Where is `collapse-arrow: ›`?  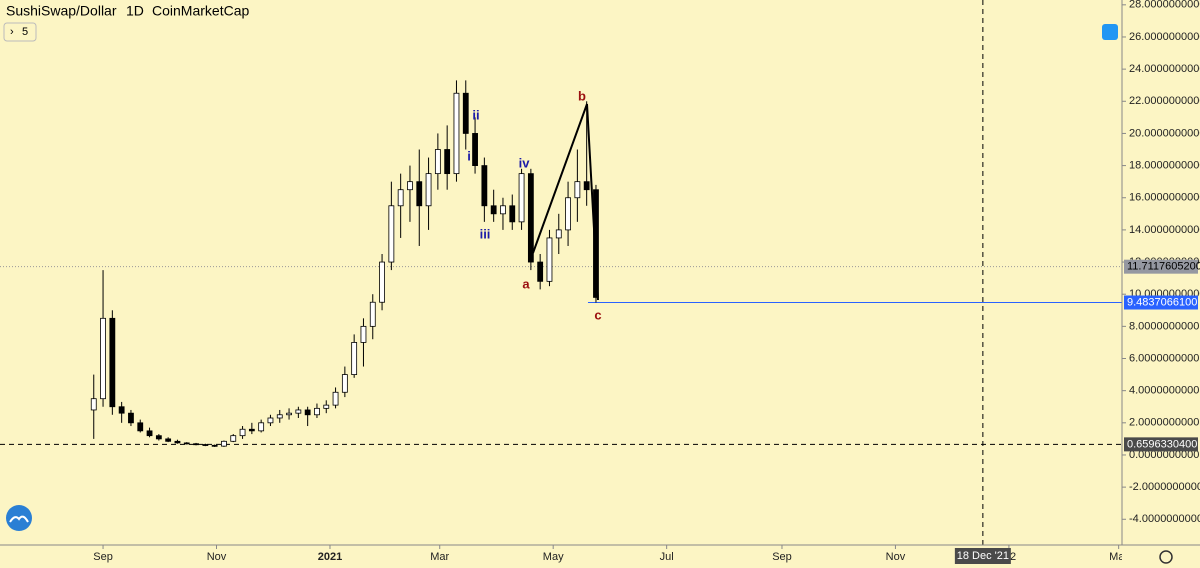
collapse-arrow: › is located at coordinates (12, 32).